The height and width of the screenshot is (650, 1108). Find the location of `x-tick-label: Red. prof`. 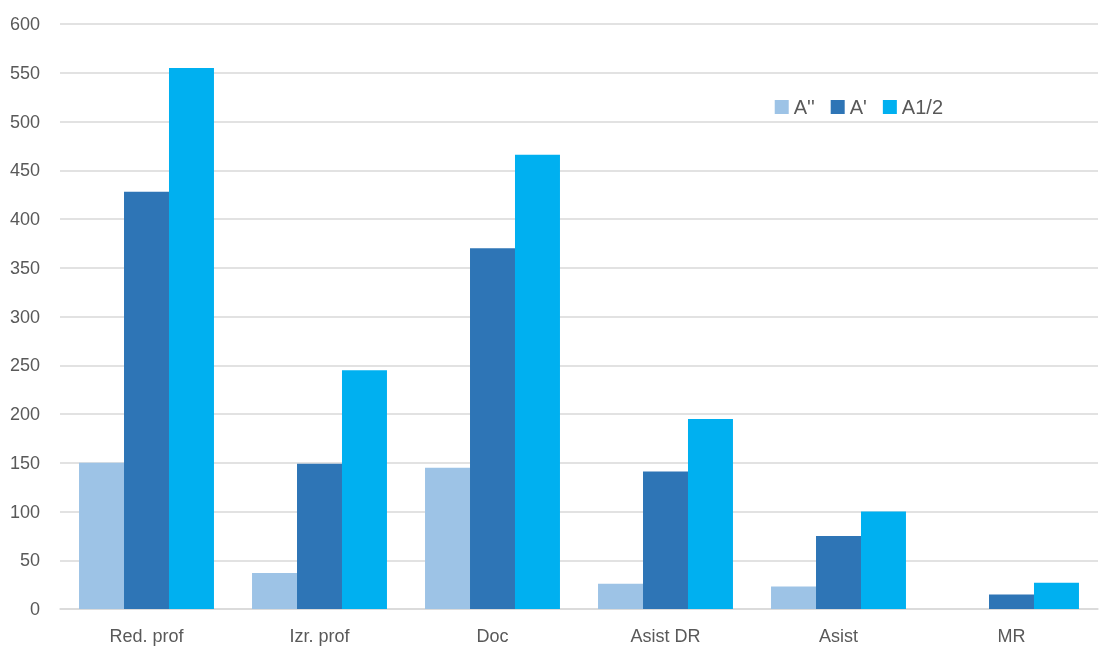

x-tick-label: Red. prof is located at coordinates (147, 636).